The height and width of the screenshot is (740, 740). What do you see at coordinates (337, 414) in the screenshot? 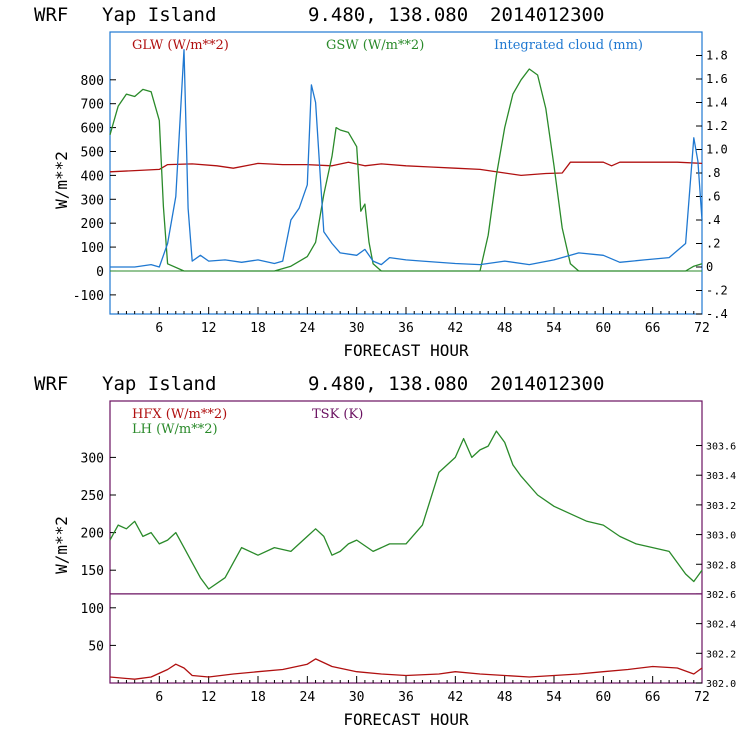
I see `bottom-legend-tsk: TSK (K)` at bounding box center [337, 414].